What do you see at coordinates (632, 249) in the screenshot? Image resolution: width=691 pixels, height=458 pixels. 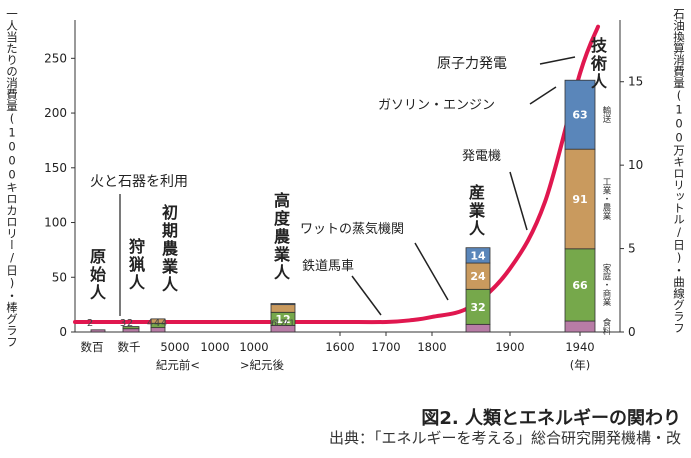 I see `y-right-tick-label: 5` at bounding box center [632, 249].